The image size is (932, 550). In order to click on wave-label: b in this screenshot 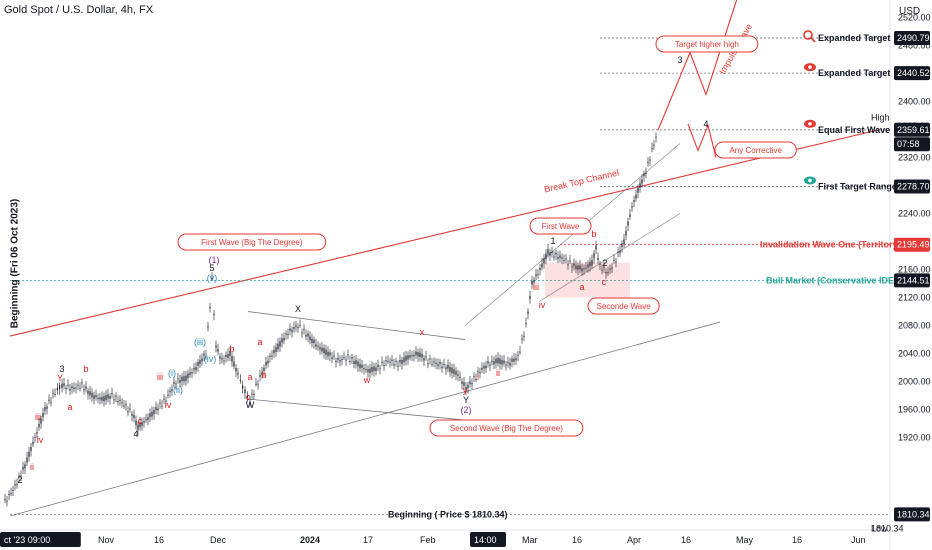, I will do `click(231, 349)`.